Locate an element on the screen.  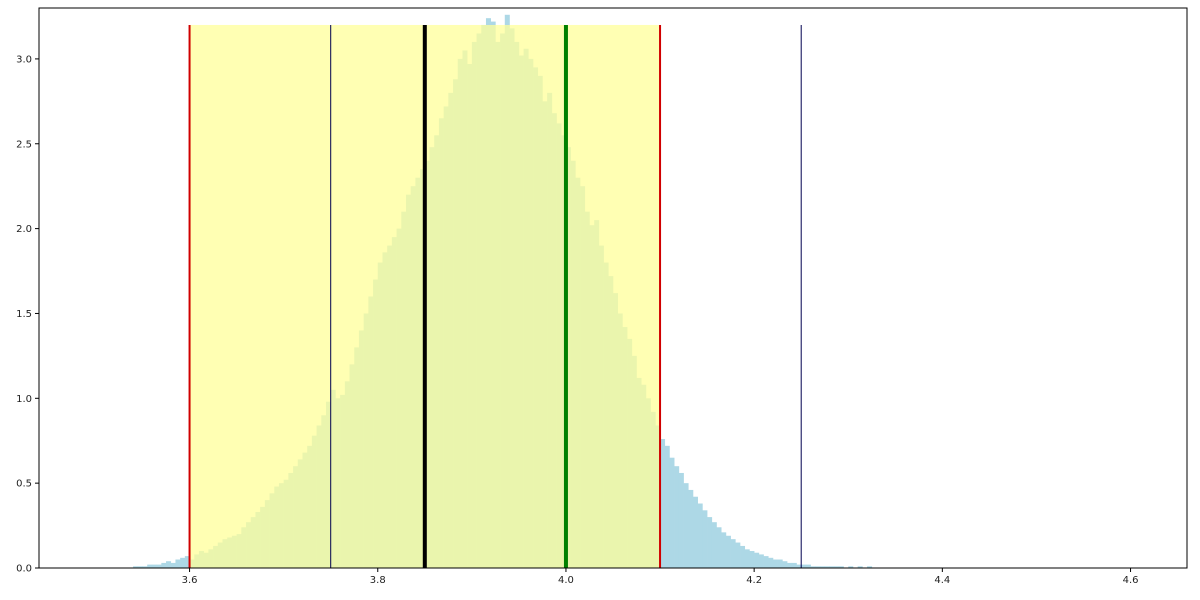
y-axis: 0.0 0.5 1.0 1.5 2.0 2.5 3.0 is located at coordinates (27, 314).